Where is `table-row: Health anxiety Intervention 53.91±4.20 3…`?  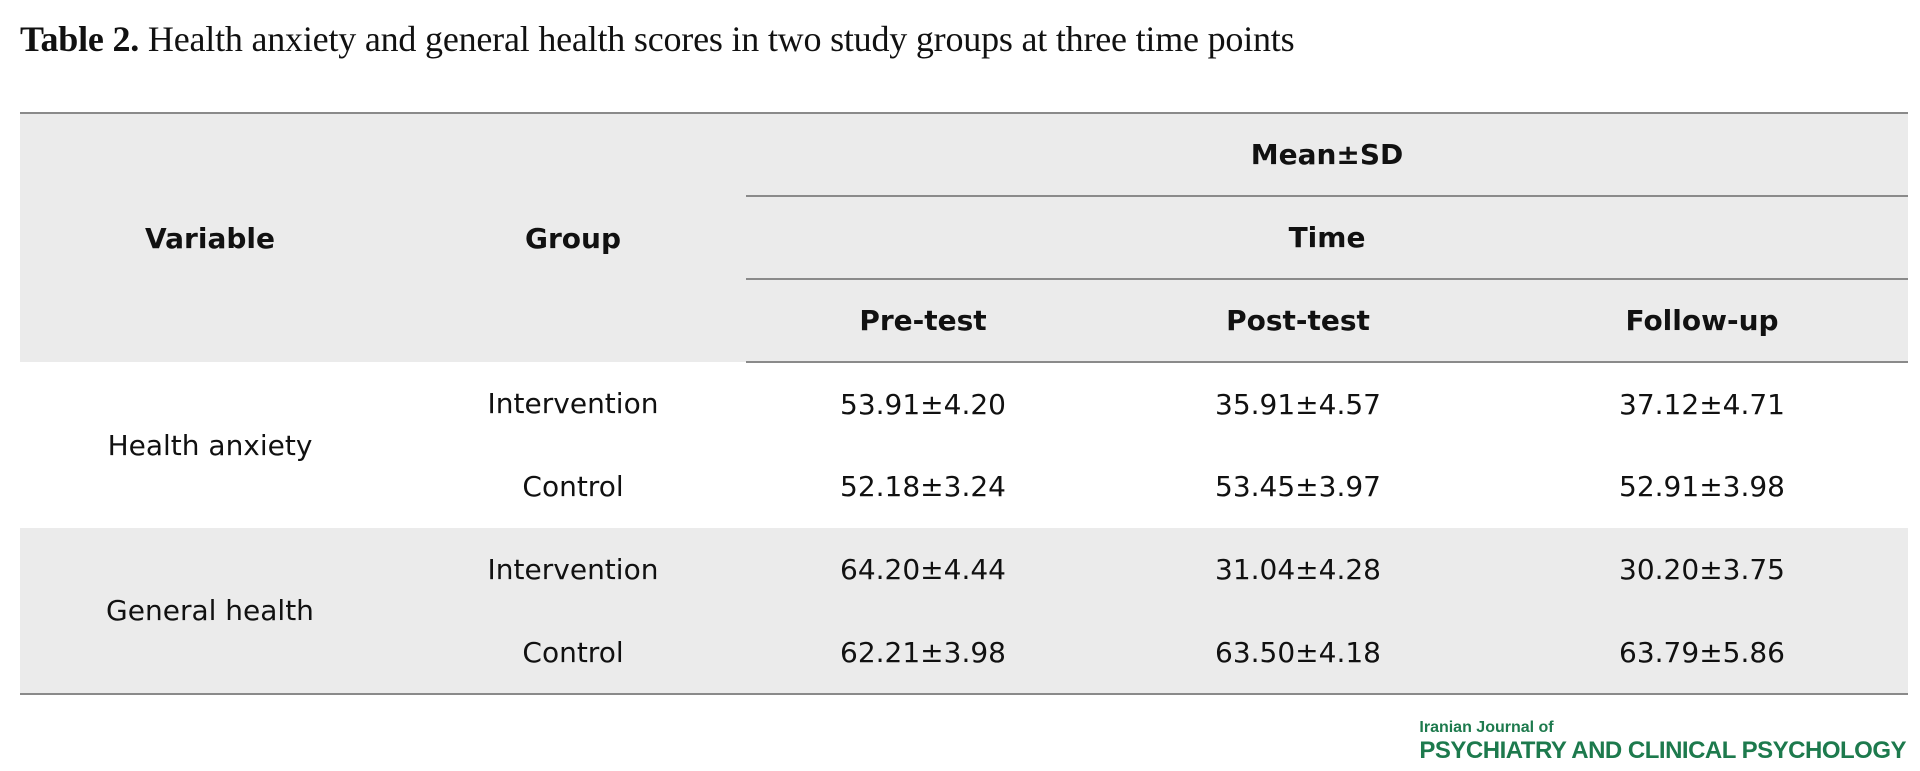
table-row: Health anxiety Intervention 53.91±4.20 3… is located at coordinates (964, 412).